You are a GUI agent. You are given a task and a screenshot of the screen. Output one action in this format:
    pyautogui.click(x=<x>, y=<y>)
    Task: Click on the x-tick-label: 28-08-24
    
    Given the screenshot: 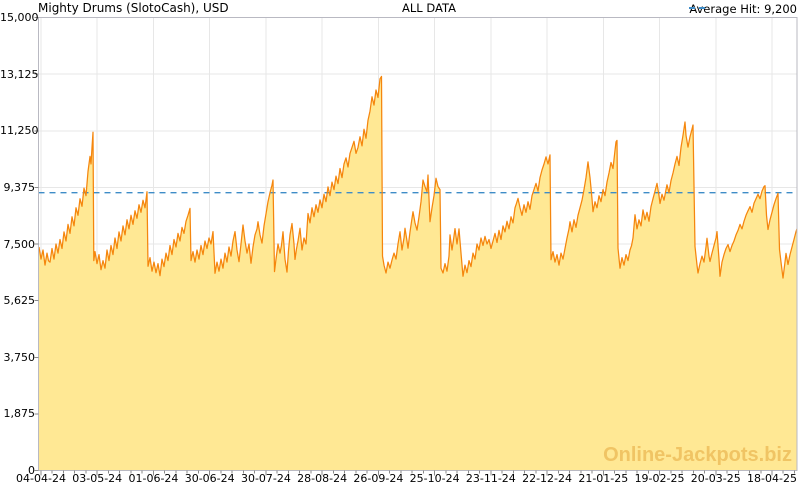 What is the action you would take?
    pyautogui.click(x=322, y=478)
    